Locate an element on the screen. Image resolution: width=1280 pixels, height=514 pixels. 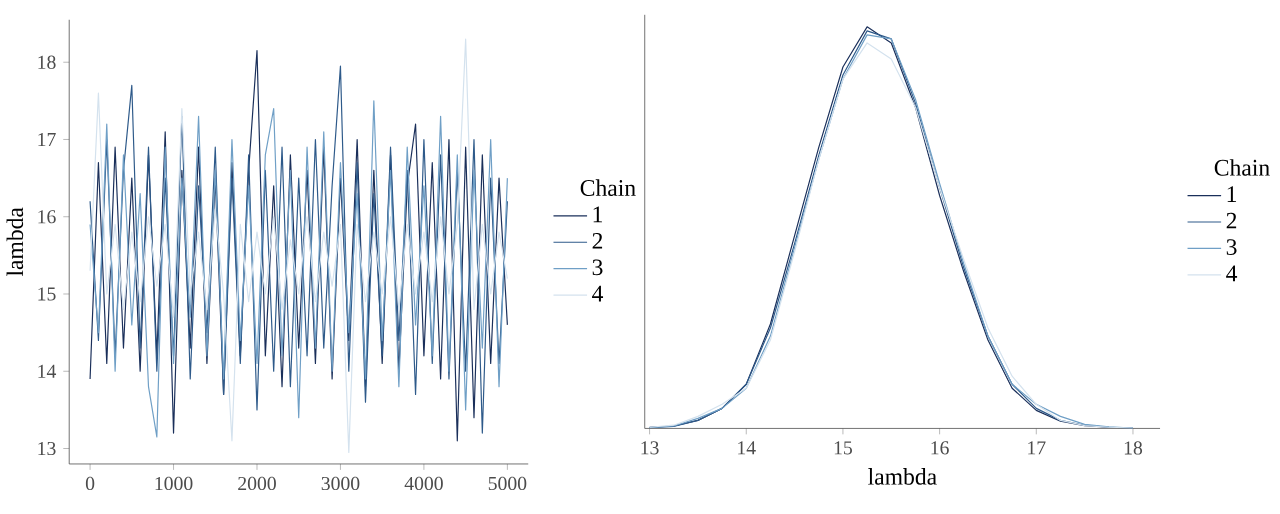
x-tick-label: 1000 is located at coordinates (174, 483).